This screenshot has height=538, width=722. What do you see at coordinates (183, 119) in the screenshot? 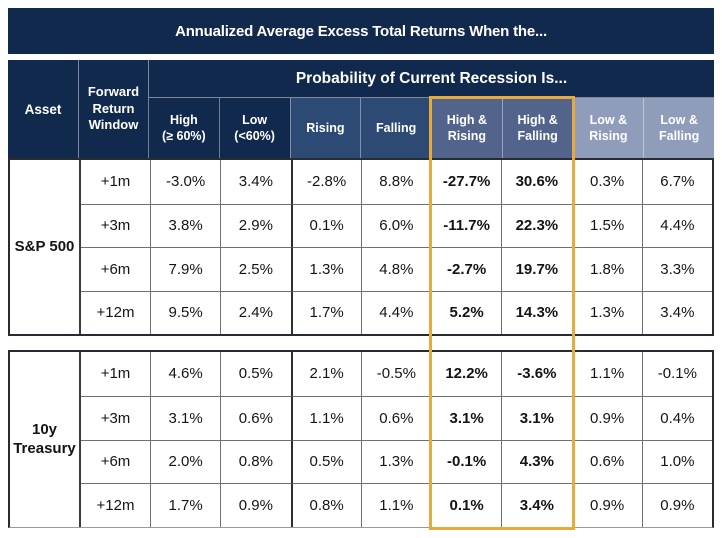
I see `column-header-line1: High` at bounding box center [183, 119].